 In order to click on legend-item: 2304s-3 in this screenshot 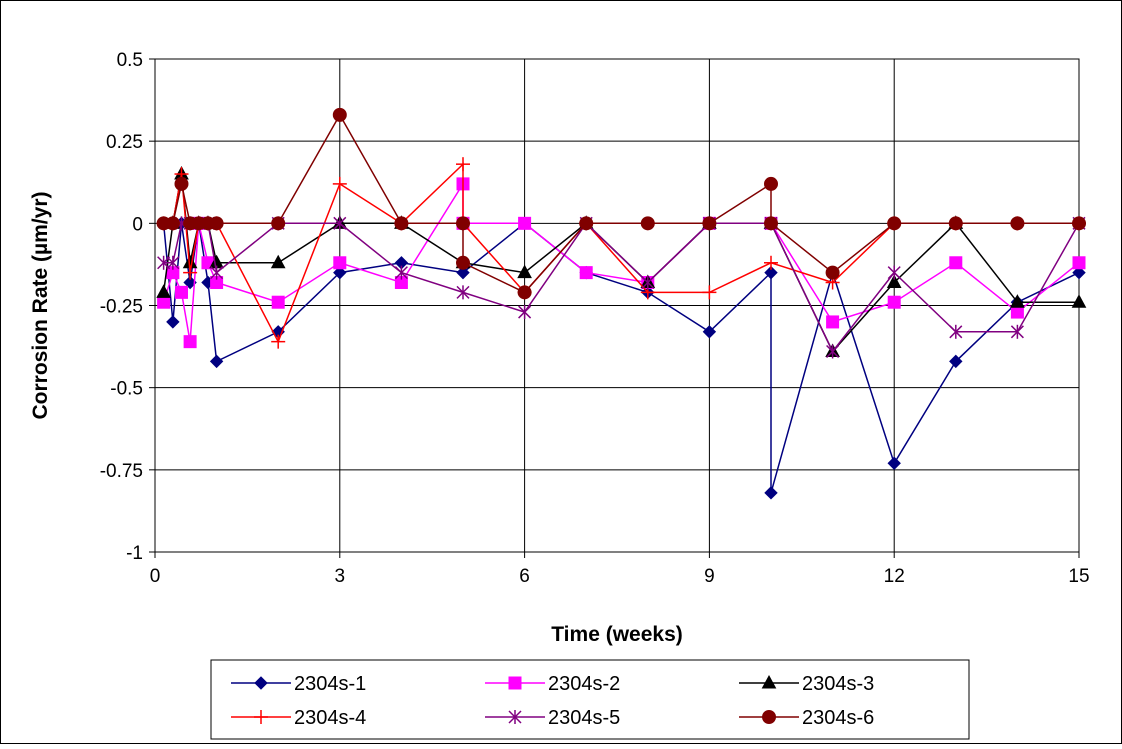, I will do `click(806, 684)`.